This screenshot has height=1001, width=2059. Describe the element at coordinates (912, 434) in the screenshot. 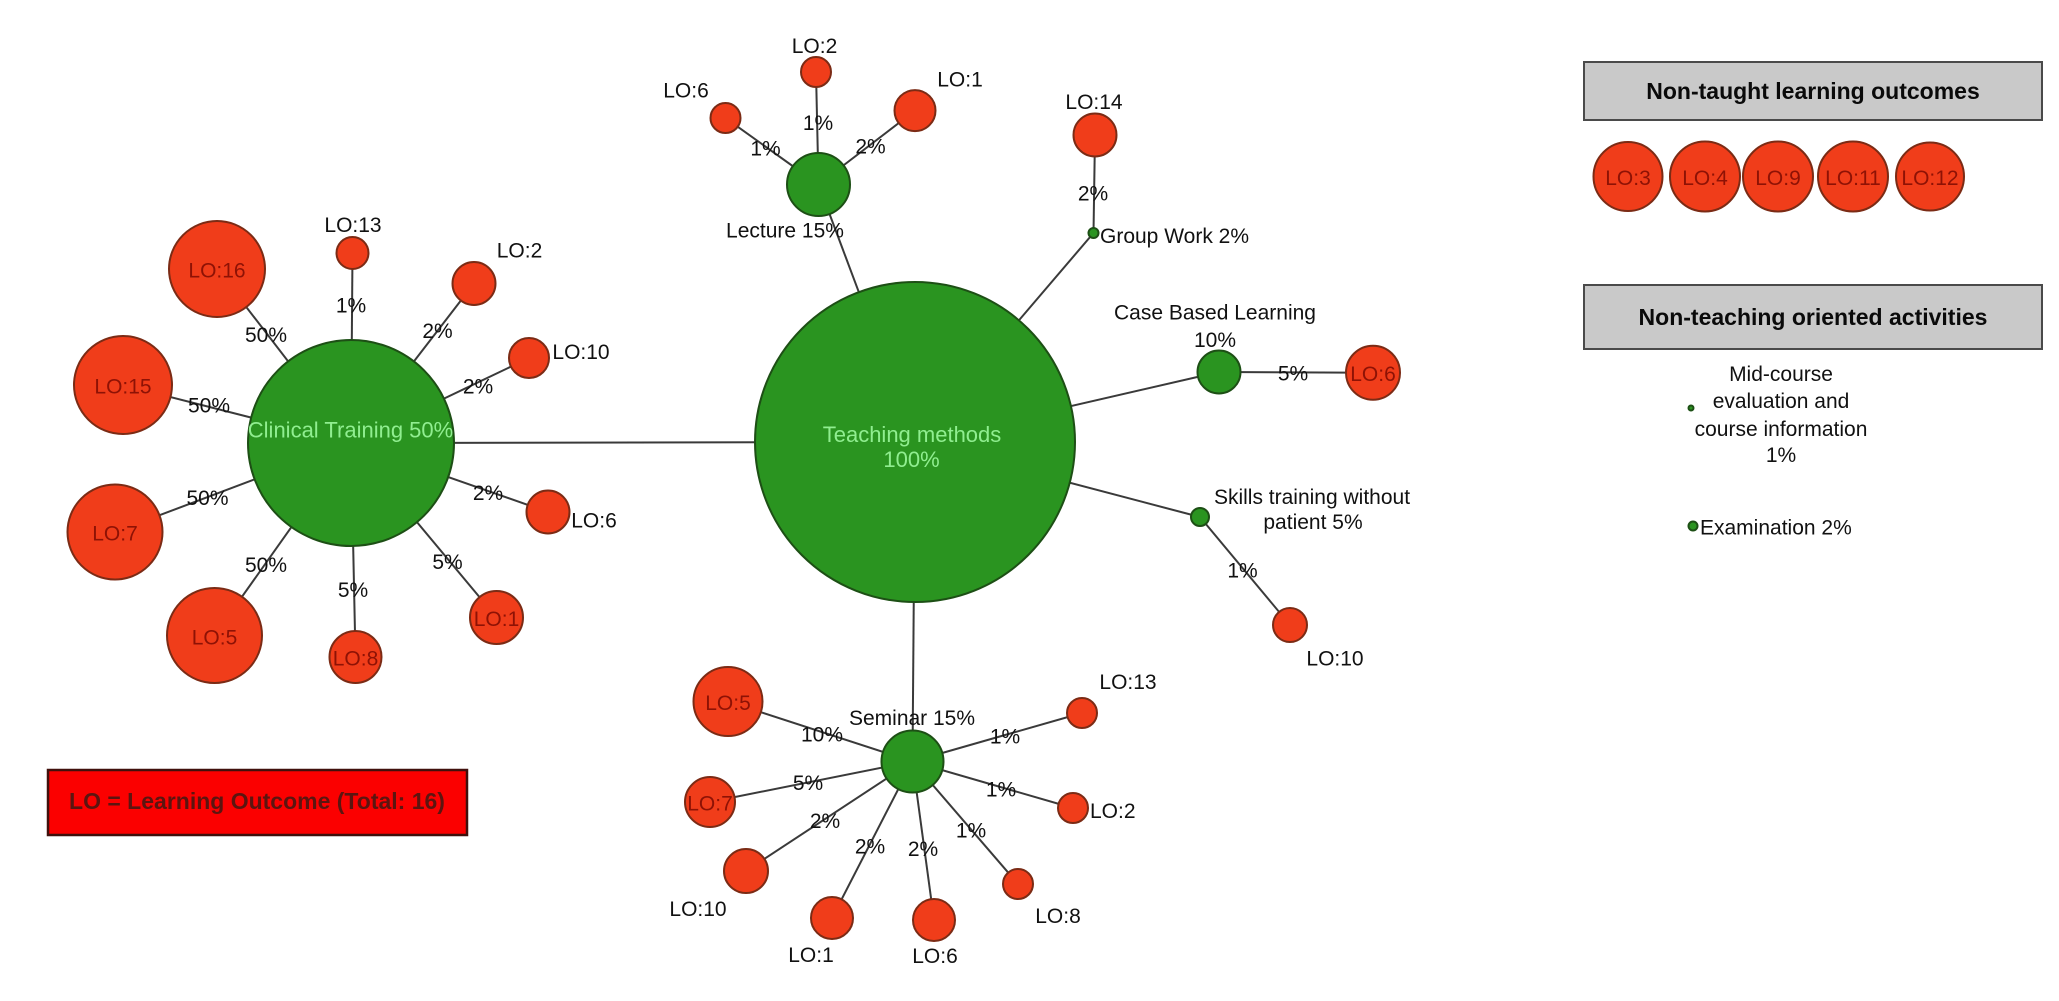

I see `svg-text: Teaching methods` at that location.